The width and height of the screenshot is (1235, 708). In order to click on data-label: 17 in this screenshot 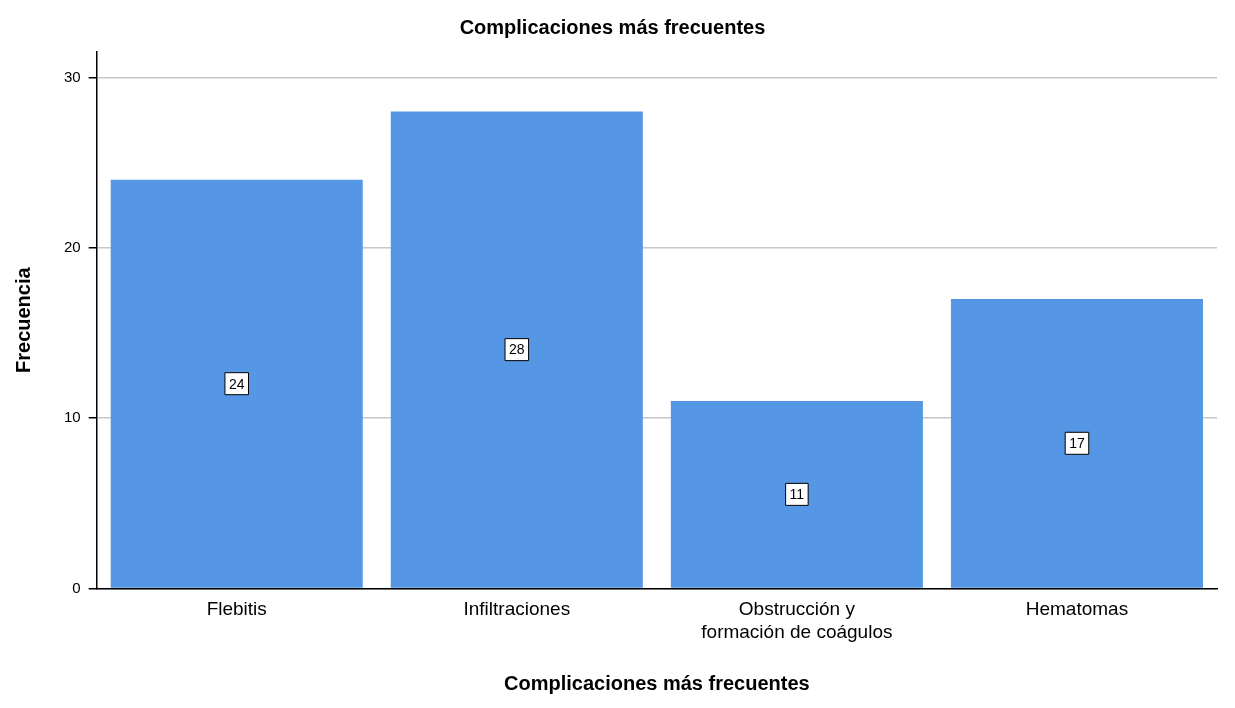, I will do `click(1077, 443)`.